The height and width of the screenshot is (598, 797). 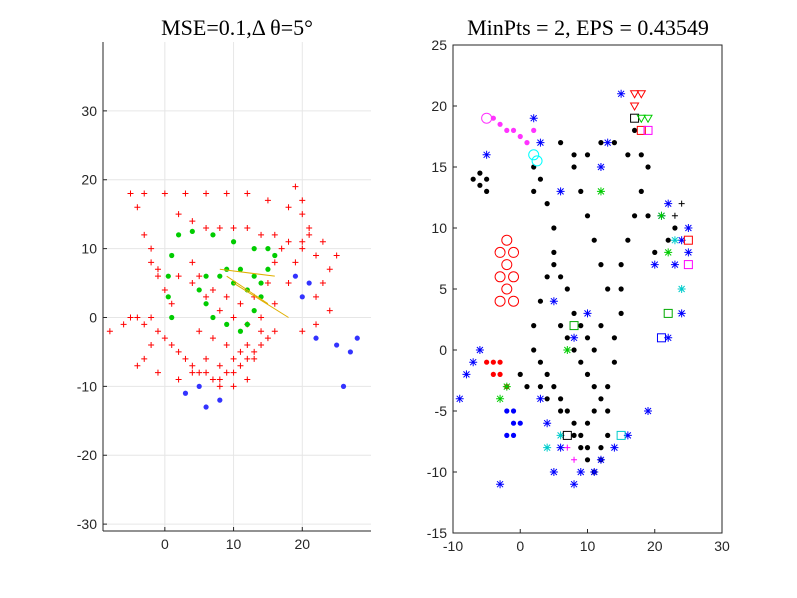 I want to click on left-chart-title: MSE=0.1,Δ θ=5°, so click(x=237, y=27).